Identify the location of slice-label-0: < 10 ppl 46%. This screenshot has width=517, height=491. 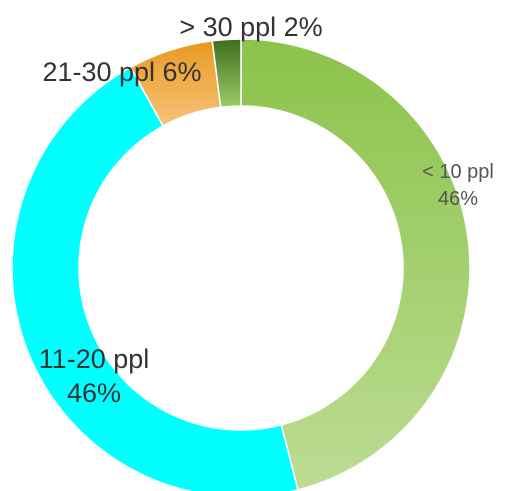
(458, 185).